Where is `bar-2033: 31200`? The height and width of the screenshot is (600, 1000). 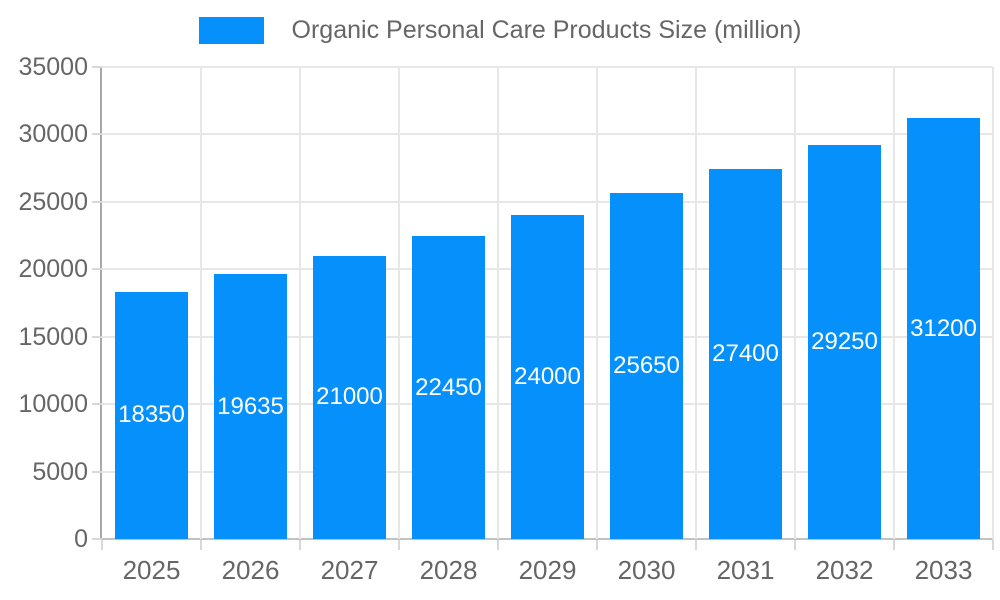 bar-2033: 31200 is located at coordinates (943, 328).